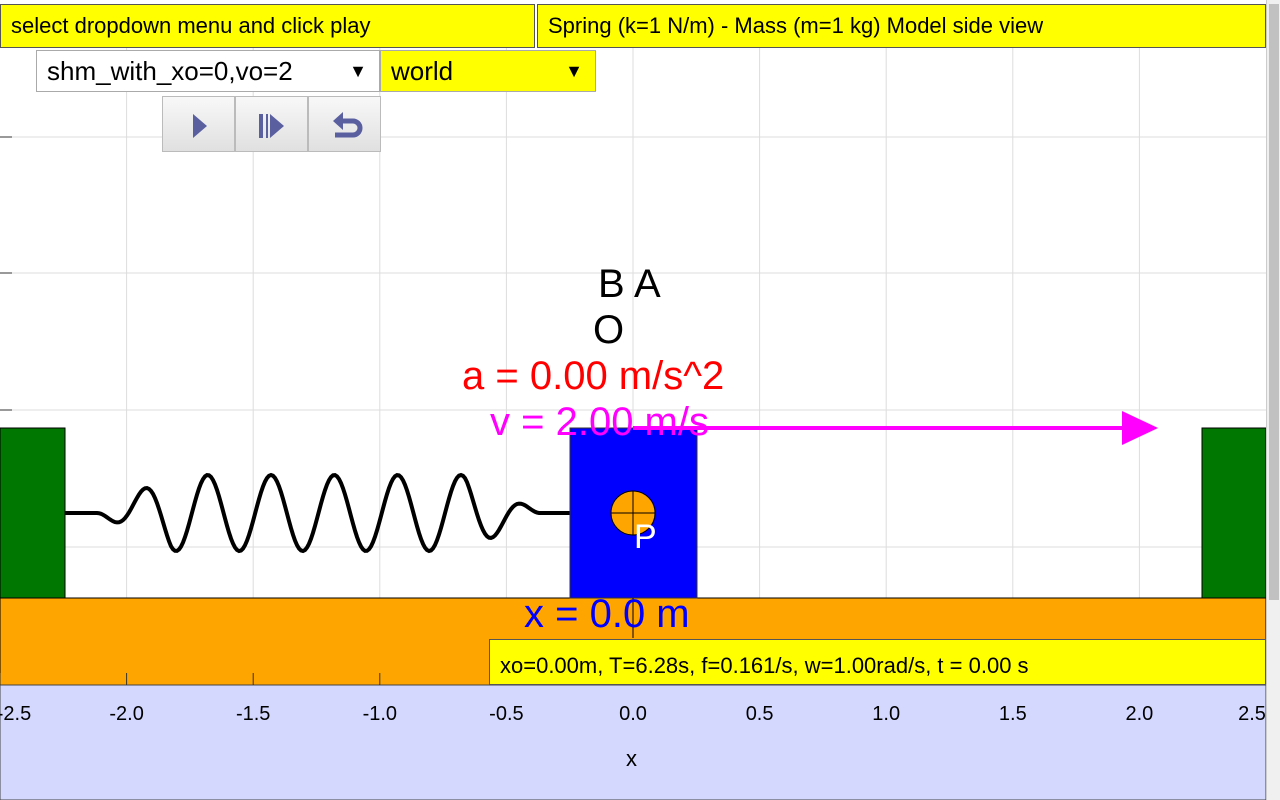 Image resolution: width=1280 pixels, height=800 pixels. Describe the element at coordinates (33, 513) in the screenshot. I see `left-wall` at that location.